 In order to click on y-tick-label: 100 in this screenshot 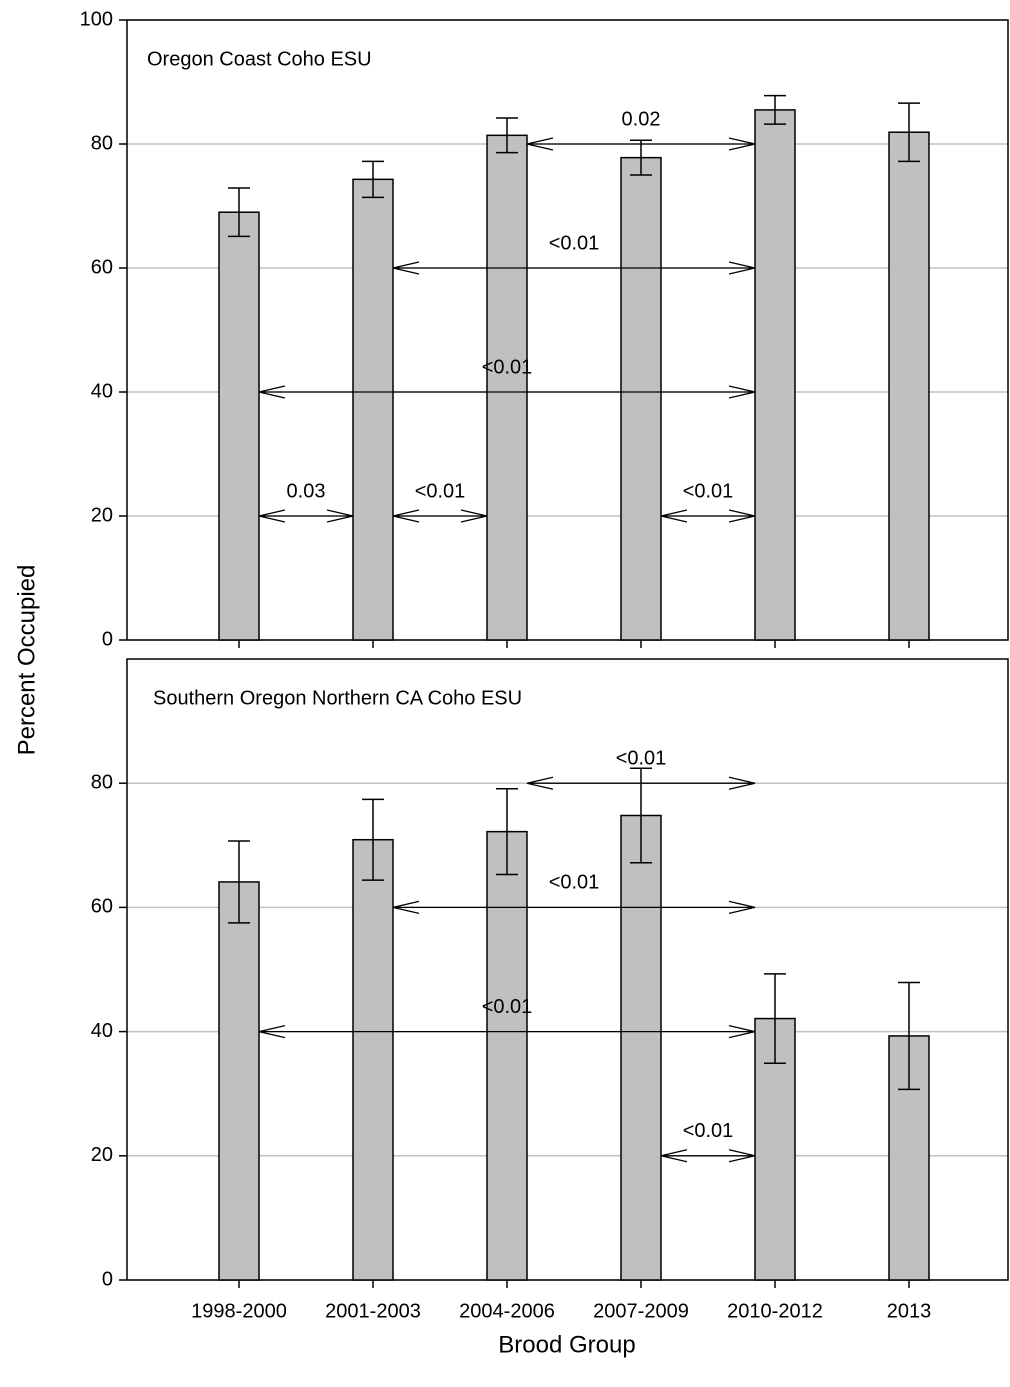, I will do `click(96, 19)`.